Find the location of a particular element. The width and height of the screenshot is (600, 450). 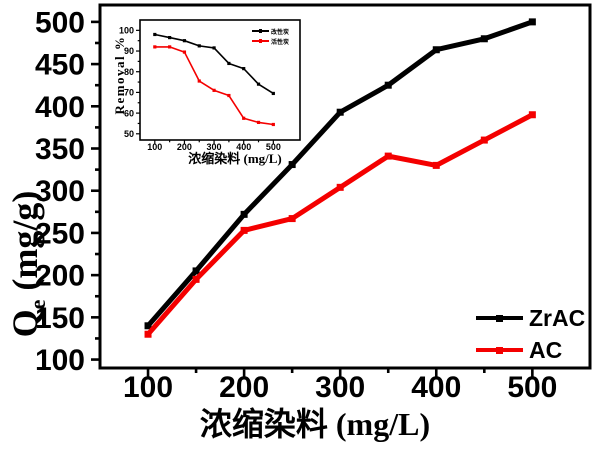

legend-line-sample-black is located at coordinates (499, 318).